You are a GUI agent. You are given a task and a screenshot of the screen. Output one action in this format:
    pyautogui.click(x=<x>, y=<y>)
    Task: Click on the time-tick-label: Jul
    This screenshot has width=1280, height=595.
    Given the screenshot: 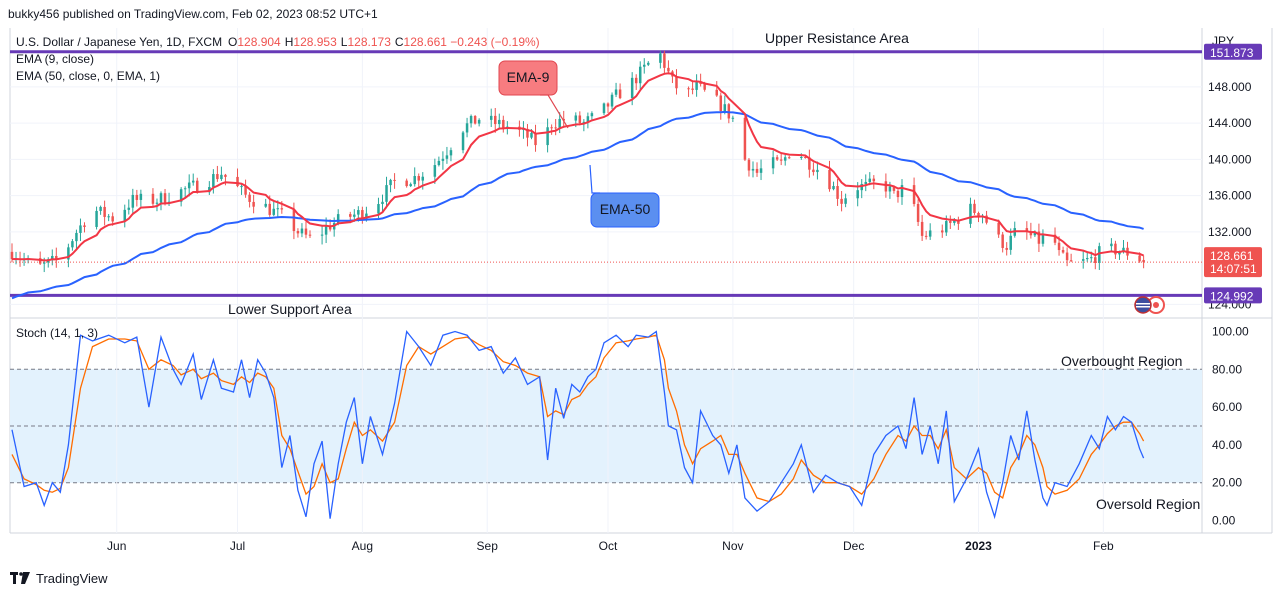 What is the action you would take?
    pyautogui.click(x=237, y=546)
    